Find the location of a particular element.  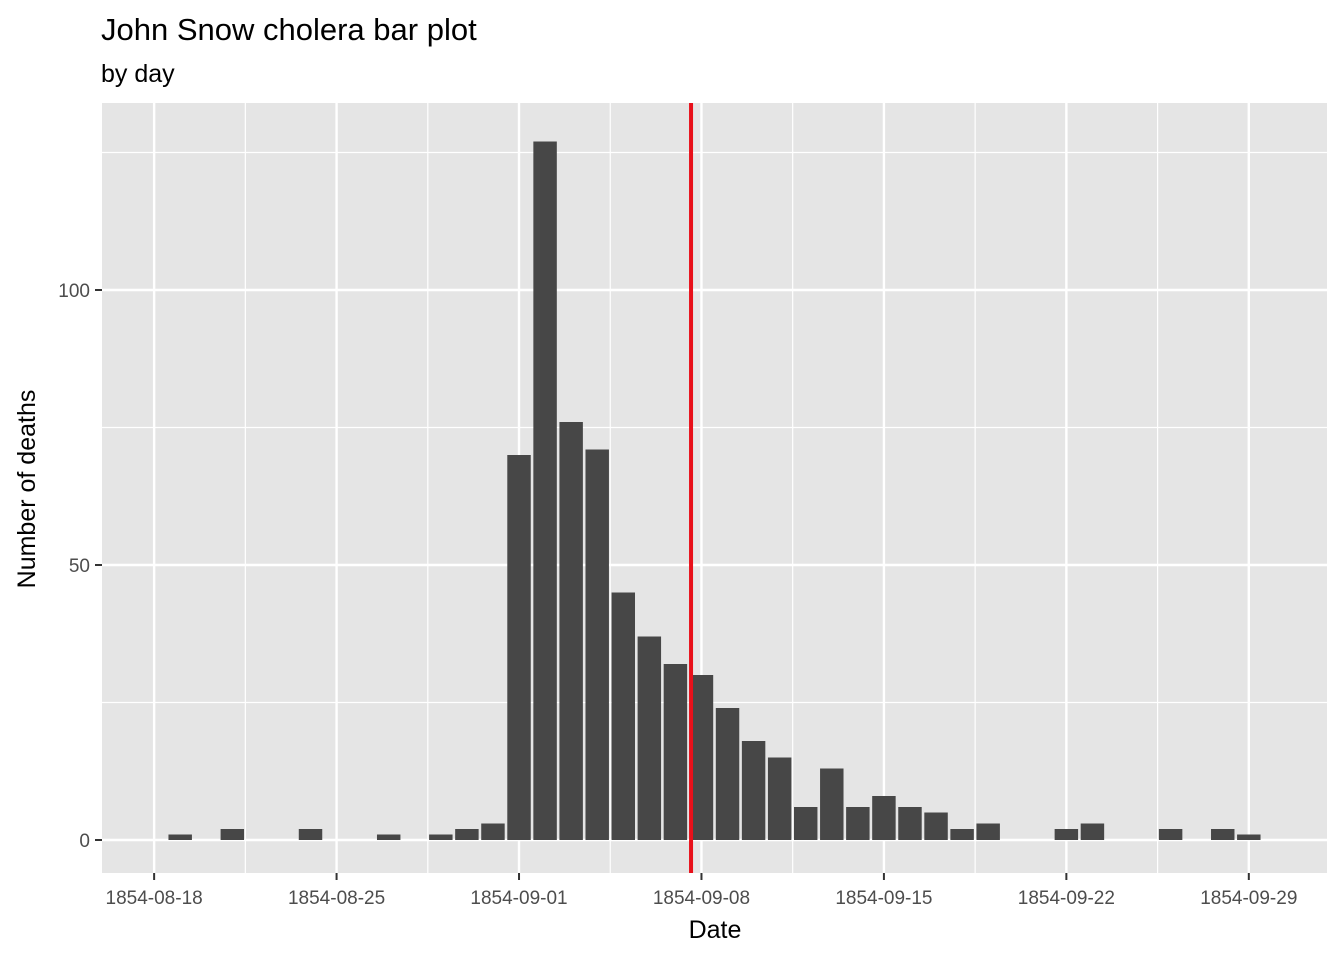

x-tick-label: 1854-09-15 is located at coordinates (883, 898).